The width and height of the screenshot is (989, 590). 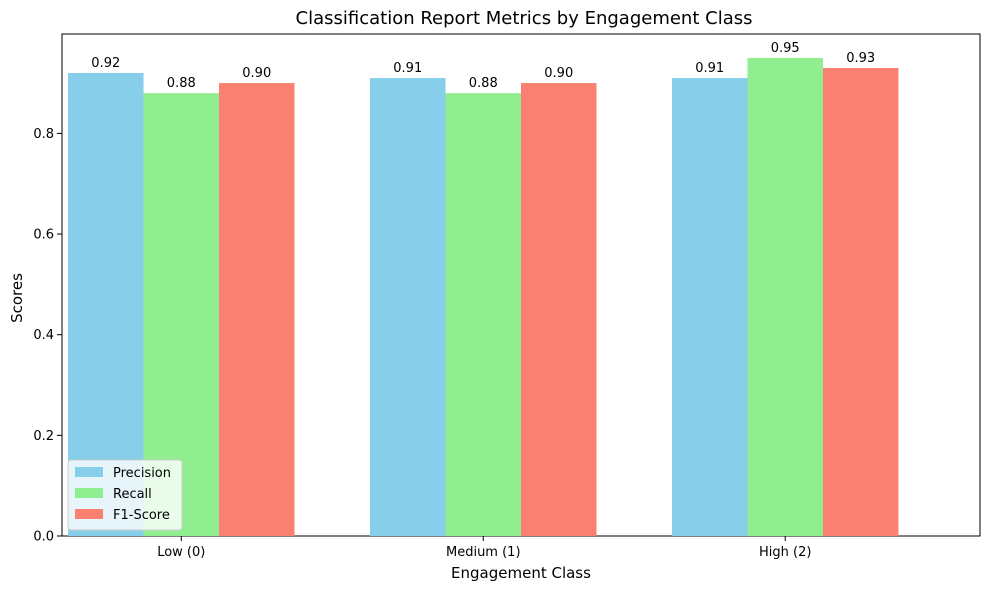 I want to click on legend: Precision Recall F1-Score, so click(x=125, y=495).